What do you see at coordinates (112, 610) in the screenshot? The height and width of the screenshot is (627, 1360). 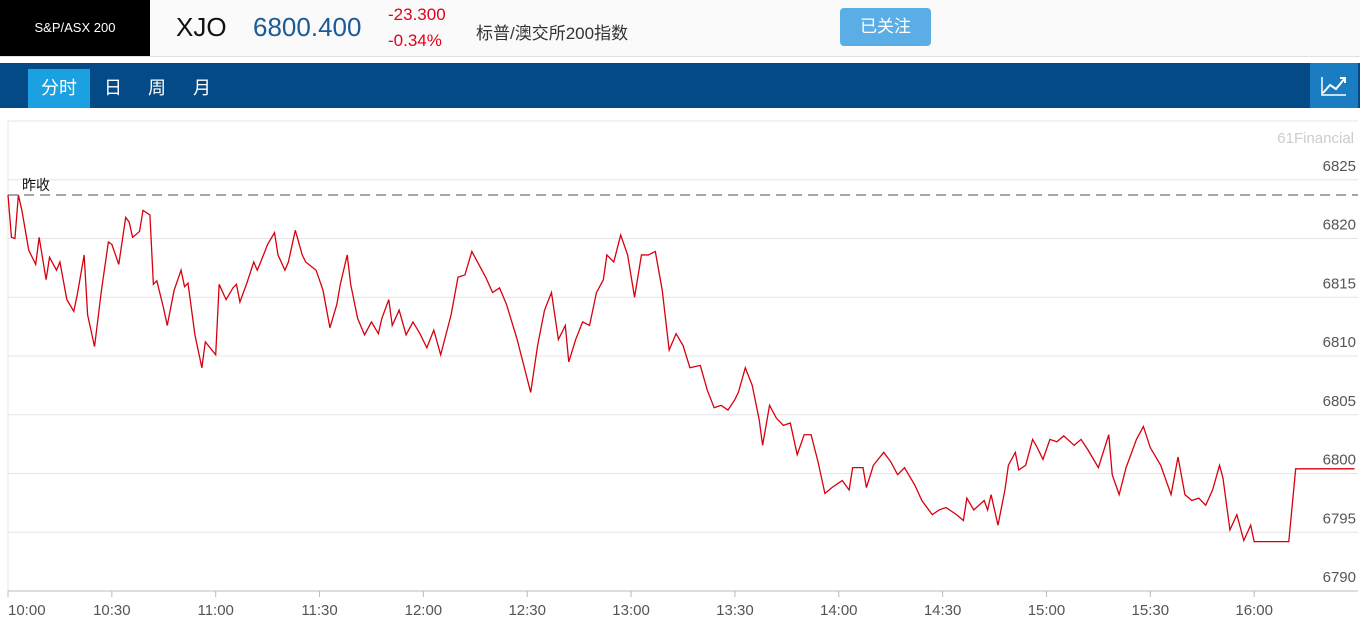 I see `x-tick-label: 10:30` at bounding box center [112, 610].